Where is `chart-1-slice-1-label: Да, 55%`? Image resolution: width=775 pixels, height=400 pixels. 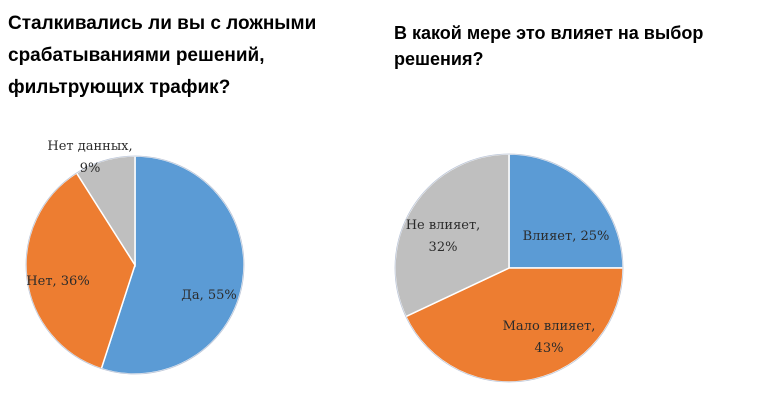
chart-1-slice-1-label: Да, 55% is located at coordinates (208, 295).